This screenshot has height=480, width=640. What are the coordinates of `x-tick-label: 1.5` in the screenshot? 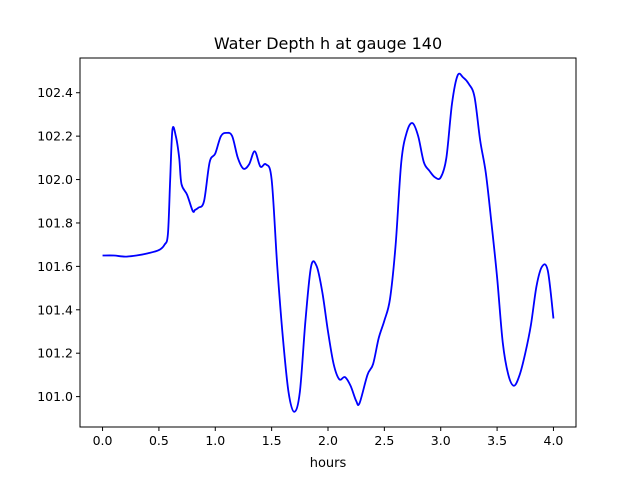 It's located at (272, 440).